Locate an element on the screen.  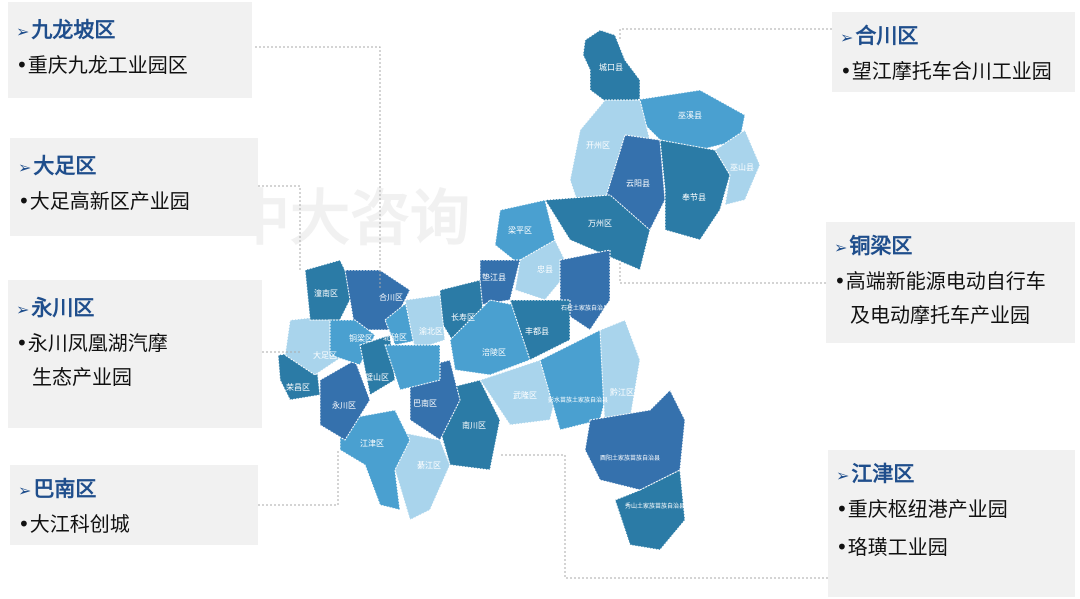
map-label: 巫溪县 is located at coordinates (690, 115).